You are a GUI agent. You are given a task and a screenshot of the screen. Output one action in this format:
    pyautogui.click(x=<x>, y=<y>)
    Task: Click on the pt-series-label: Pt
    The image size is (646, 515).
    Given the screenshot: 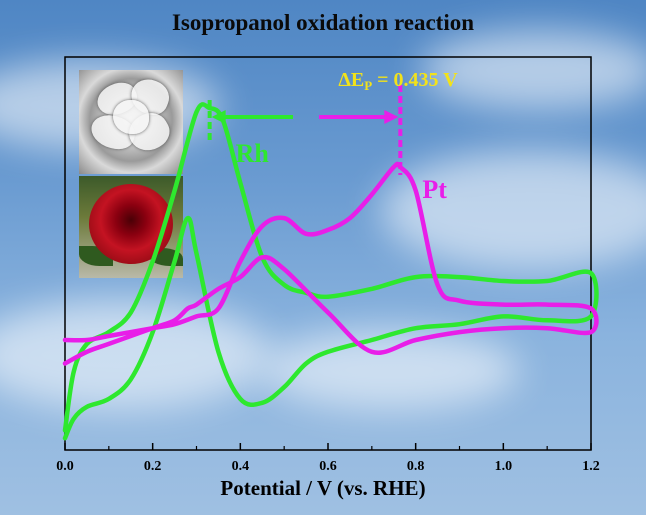 What is the action you would take?
    pyautogui.click(x=434, y=189)
    